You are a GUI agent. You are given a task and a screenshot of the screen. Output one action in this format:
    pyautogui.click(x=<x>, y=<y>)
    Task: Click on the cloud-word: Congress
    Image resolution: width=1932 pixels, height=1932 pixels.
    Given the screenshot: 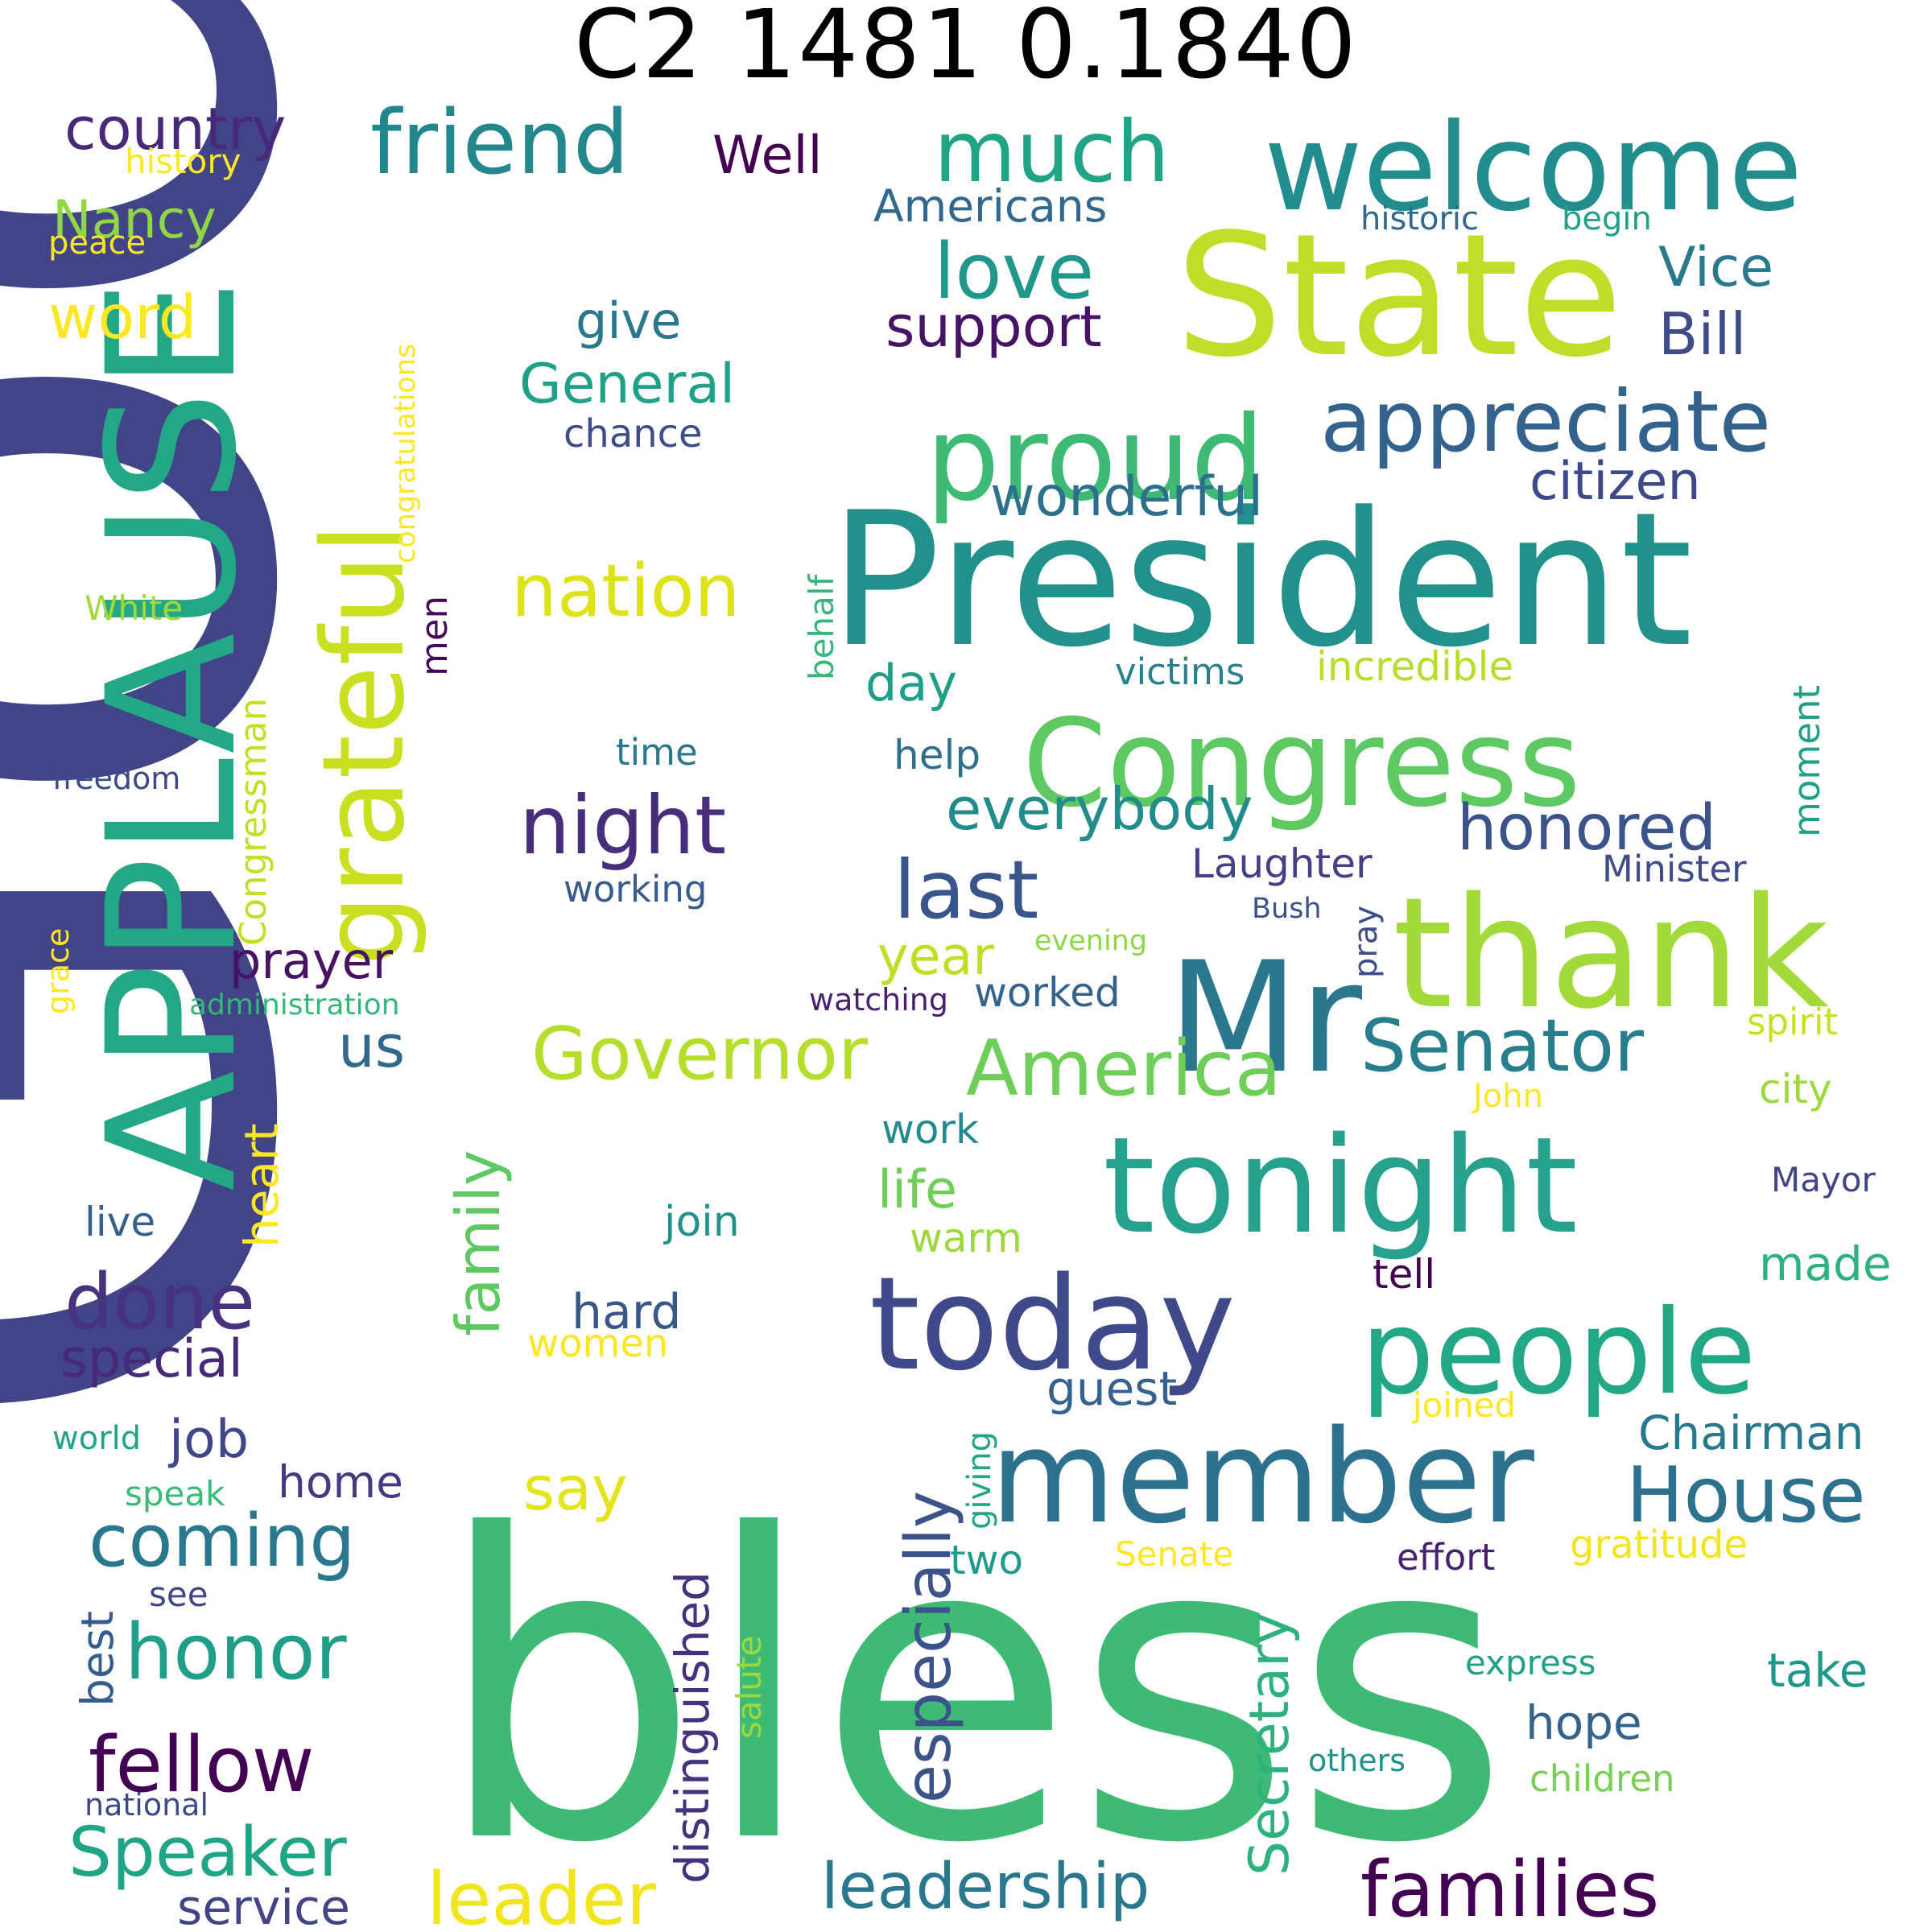 What is the action you would take?
    pyautogui.click(x=1301, y=764)
    